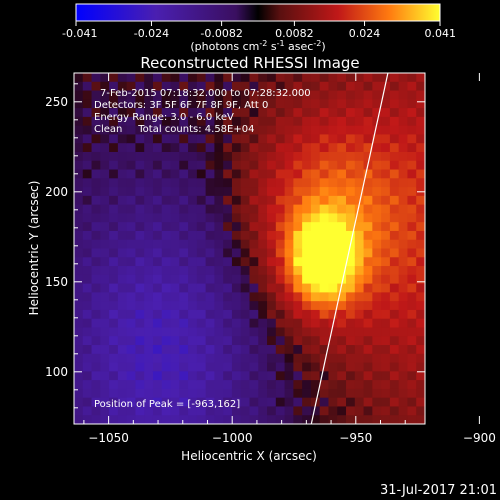  I want to click on y-tick-label: 250, so click(56, 102).